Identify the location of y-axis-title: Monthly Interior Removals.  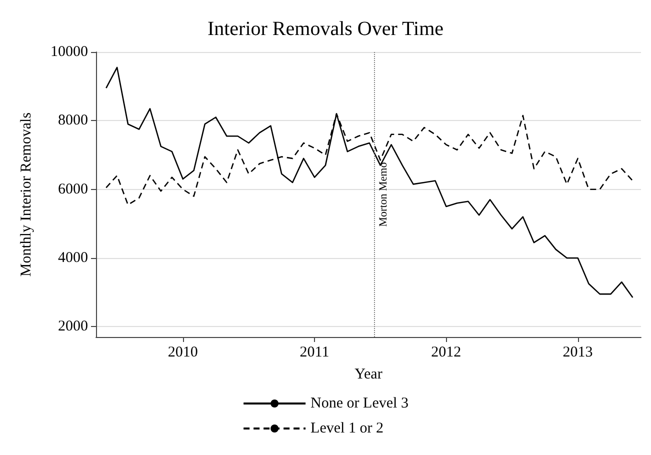
(26, 194).